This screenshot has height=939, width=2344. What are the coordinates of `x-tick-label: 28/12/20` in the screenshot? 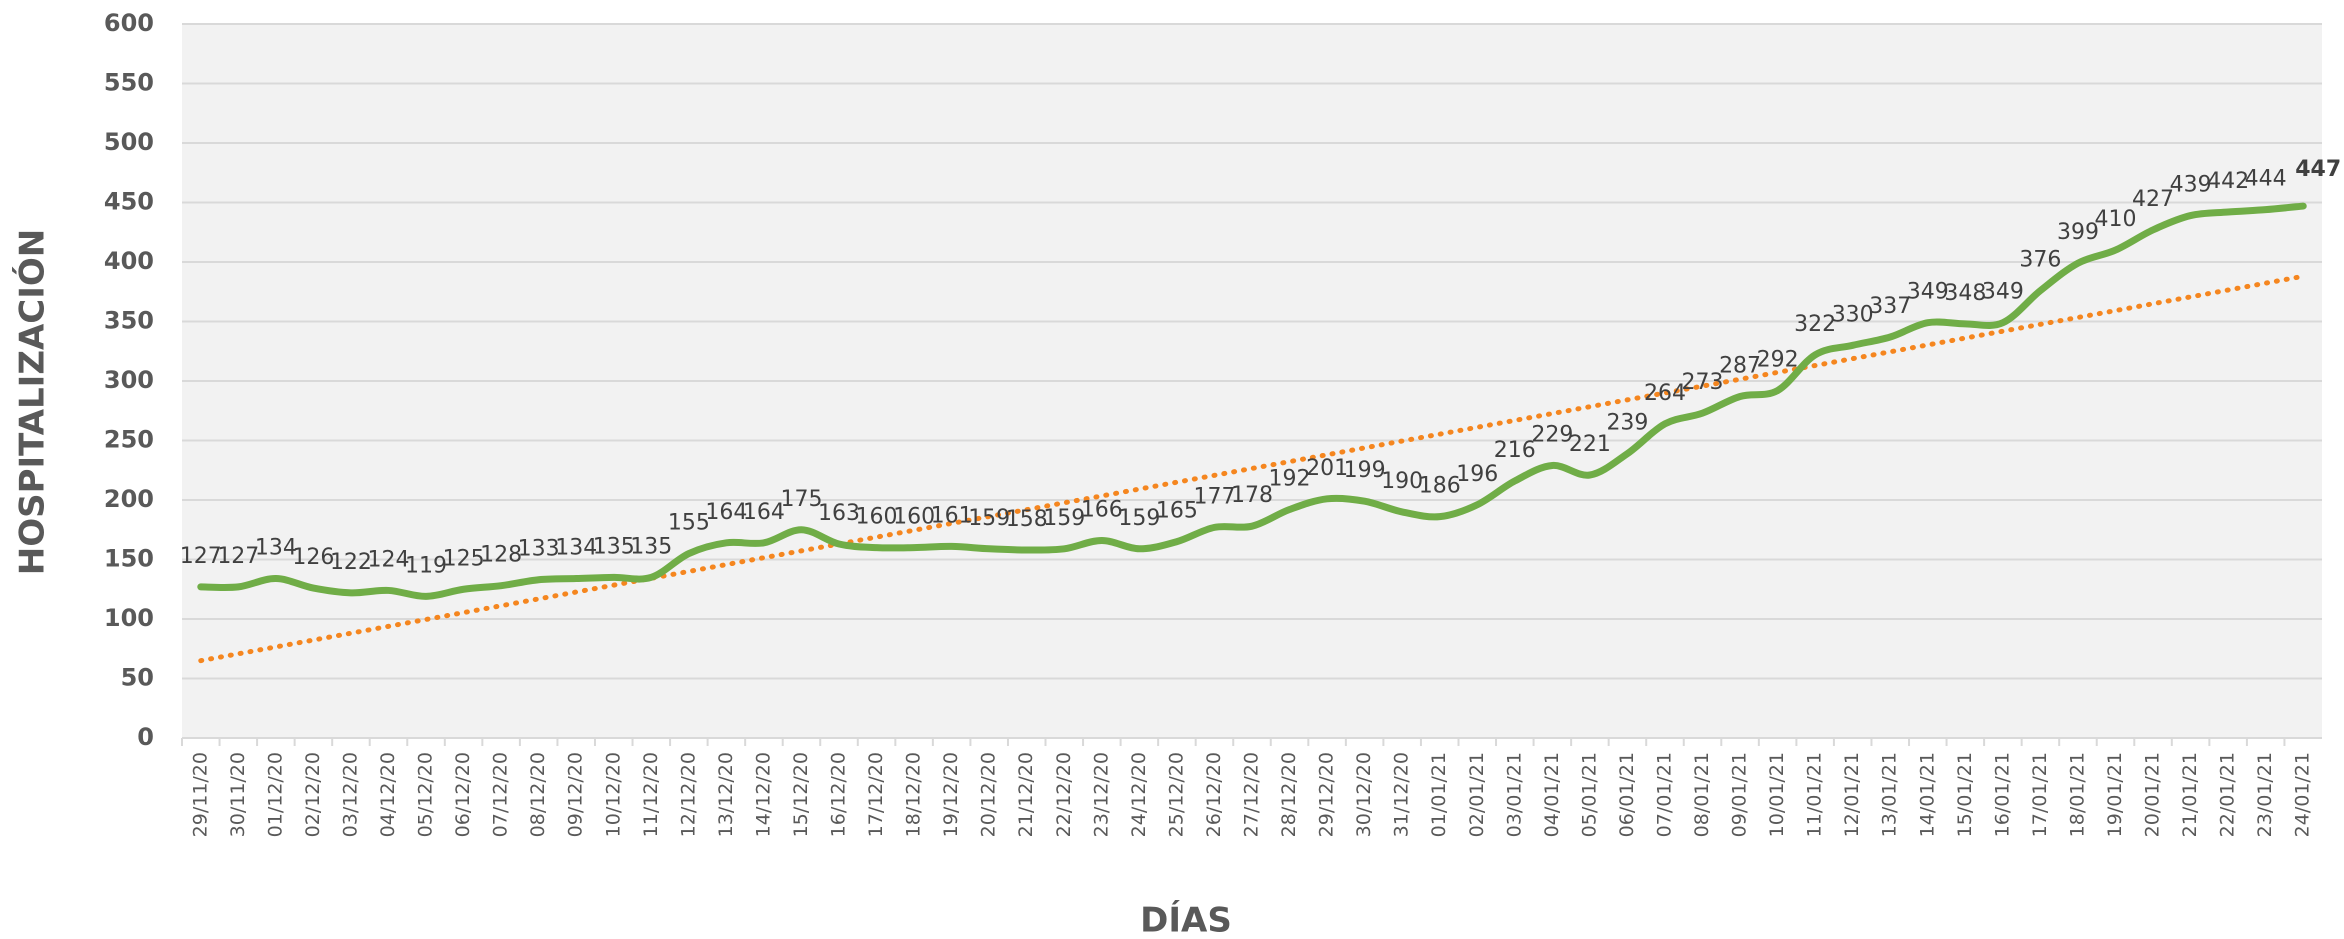 It's located at (1289, 794).